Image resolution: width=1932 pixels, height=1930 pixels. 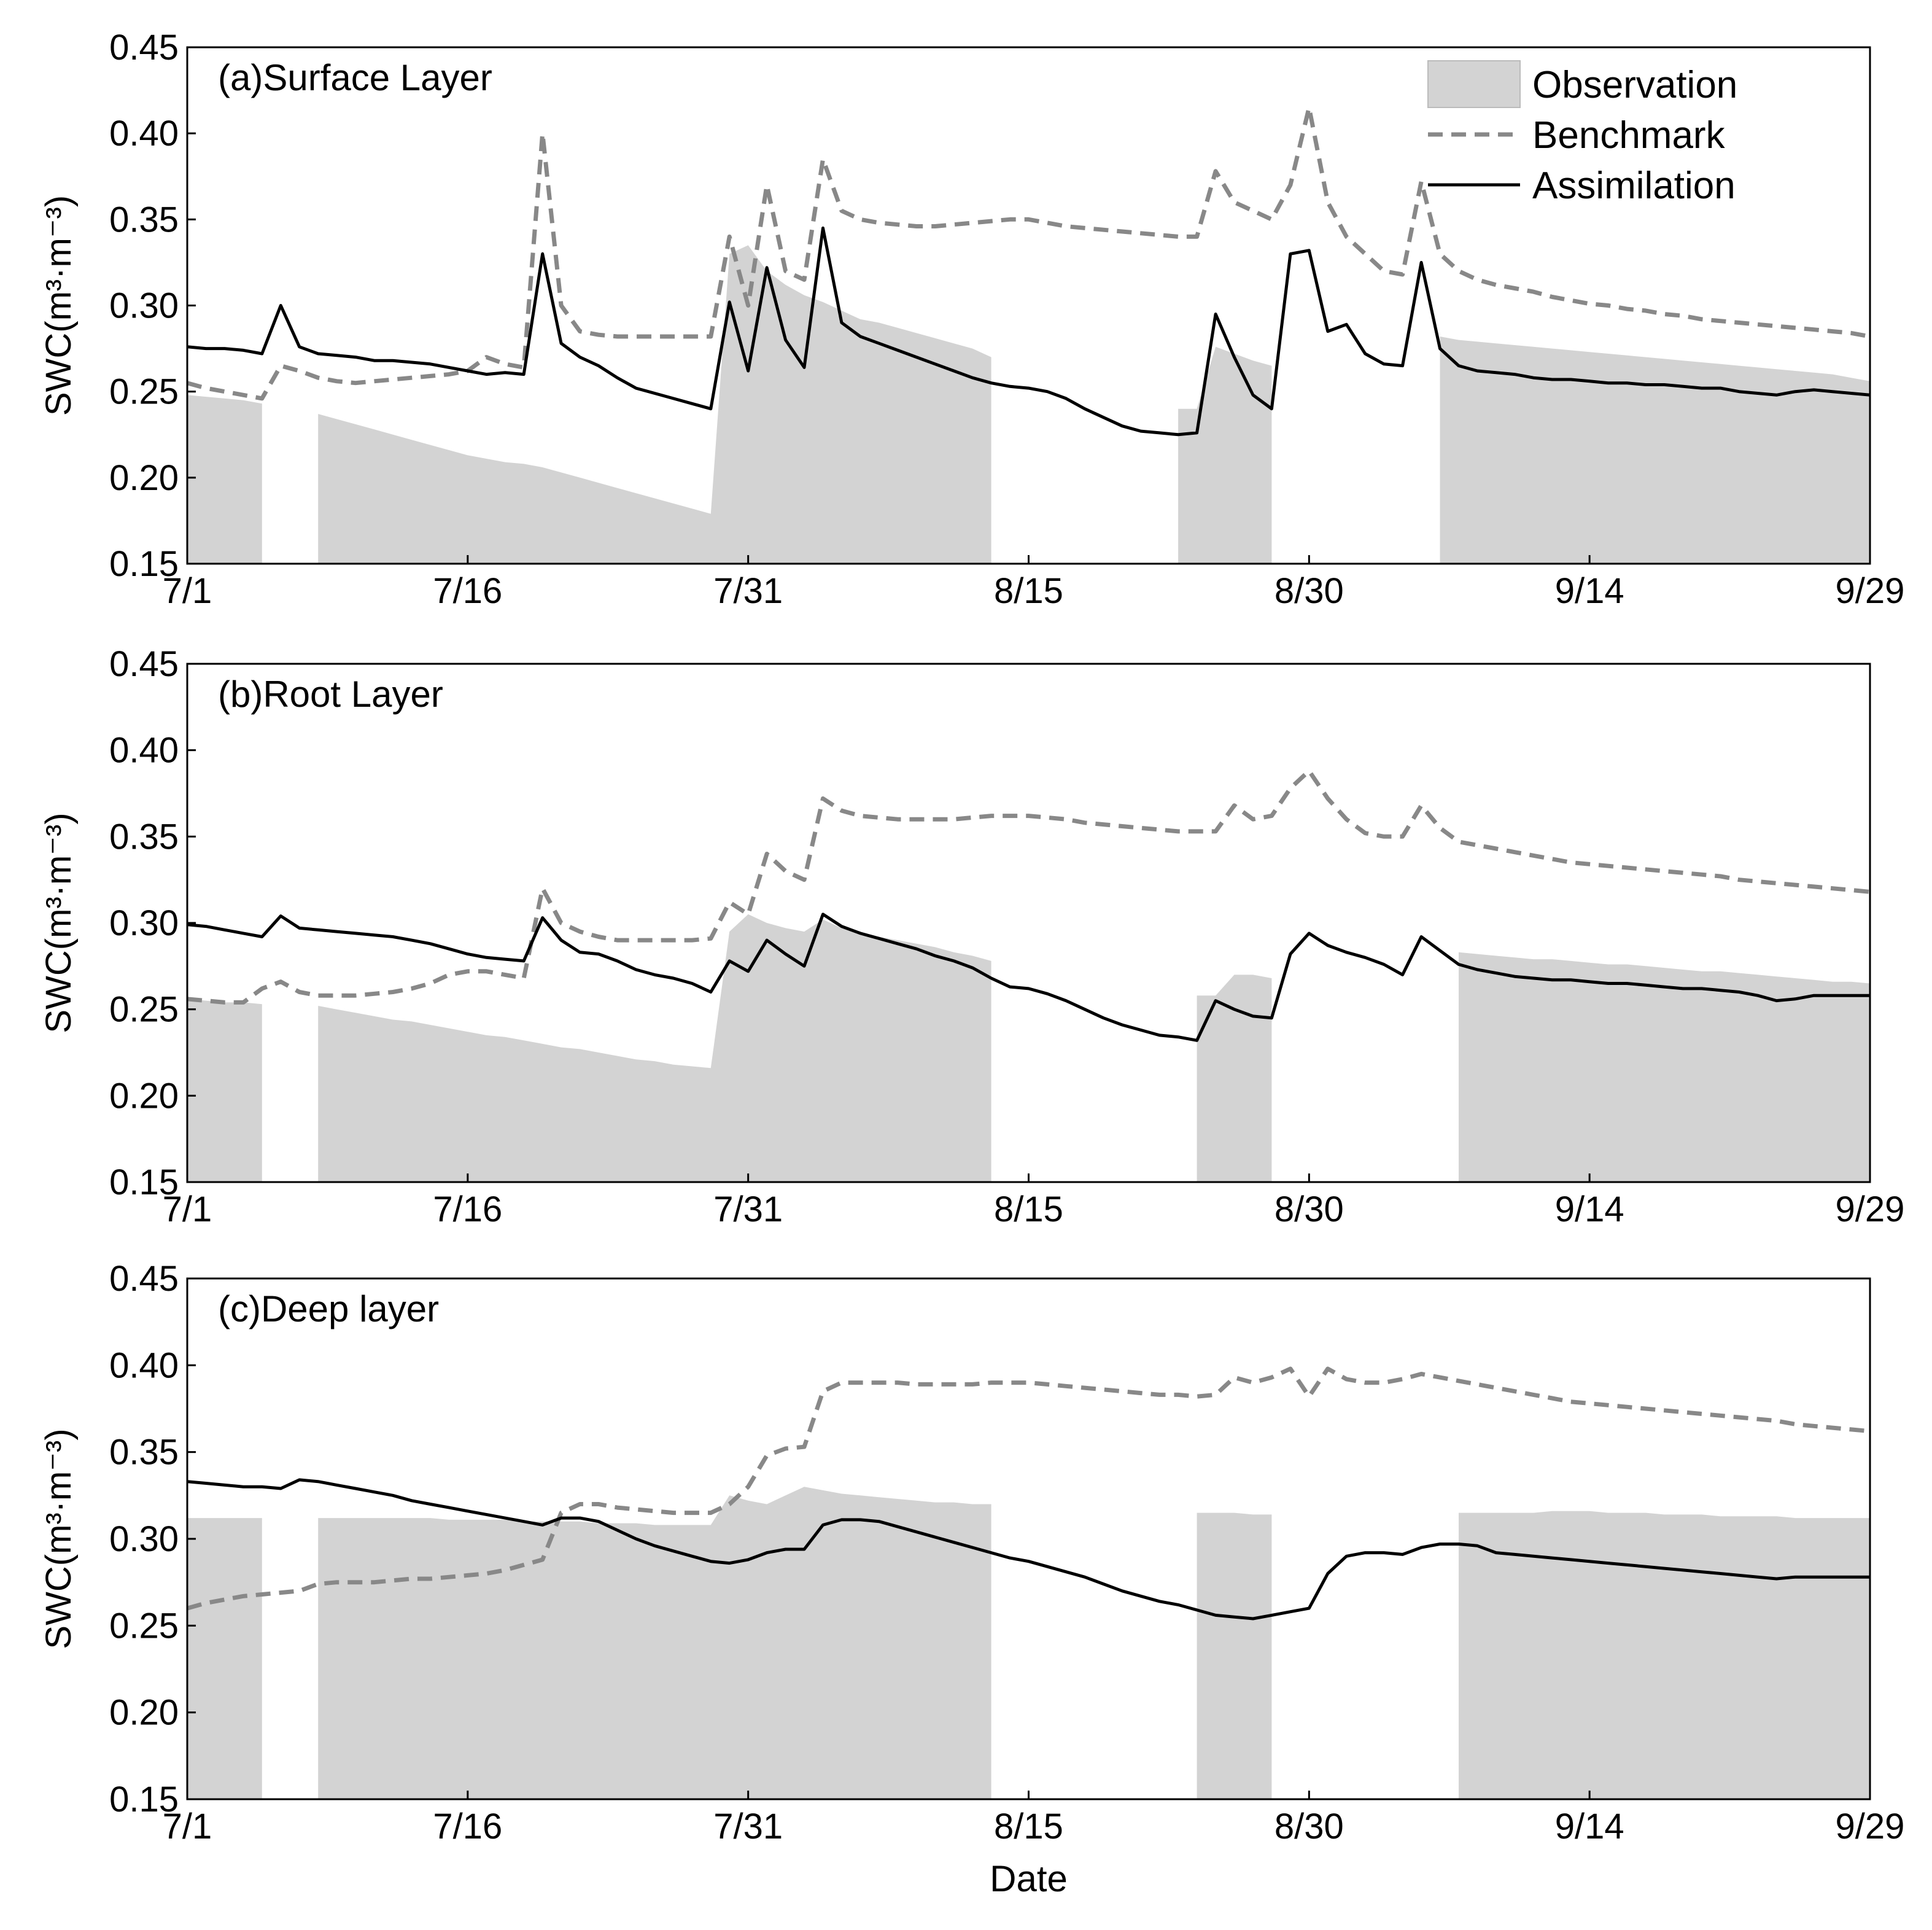 What do you see at coordinates (330, 694) in the screenshot?
I see `panel-title: (b)Root Layer` at bounding box center [330, 694].